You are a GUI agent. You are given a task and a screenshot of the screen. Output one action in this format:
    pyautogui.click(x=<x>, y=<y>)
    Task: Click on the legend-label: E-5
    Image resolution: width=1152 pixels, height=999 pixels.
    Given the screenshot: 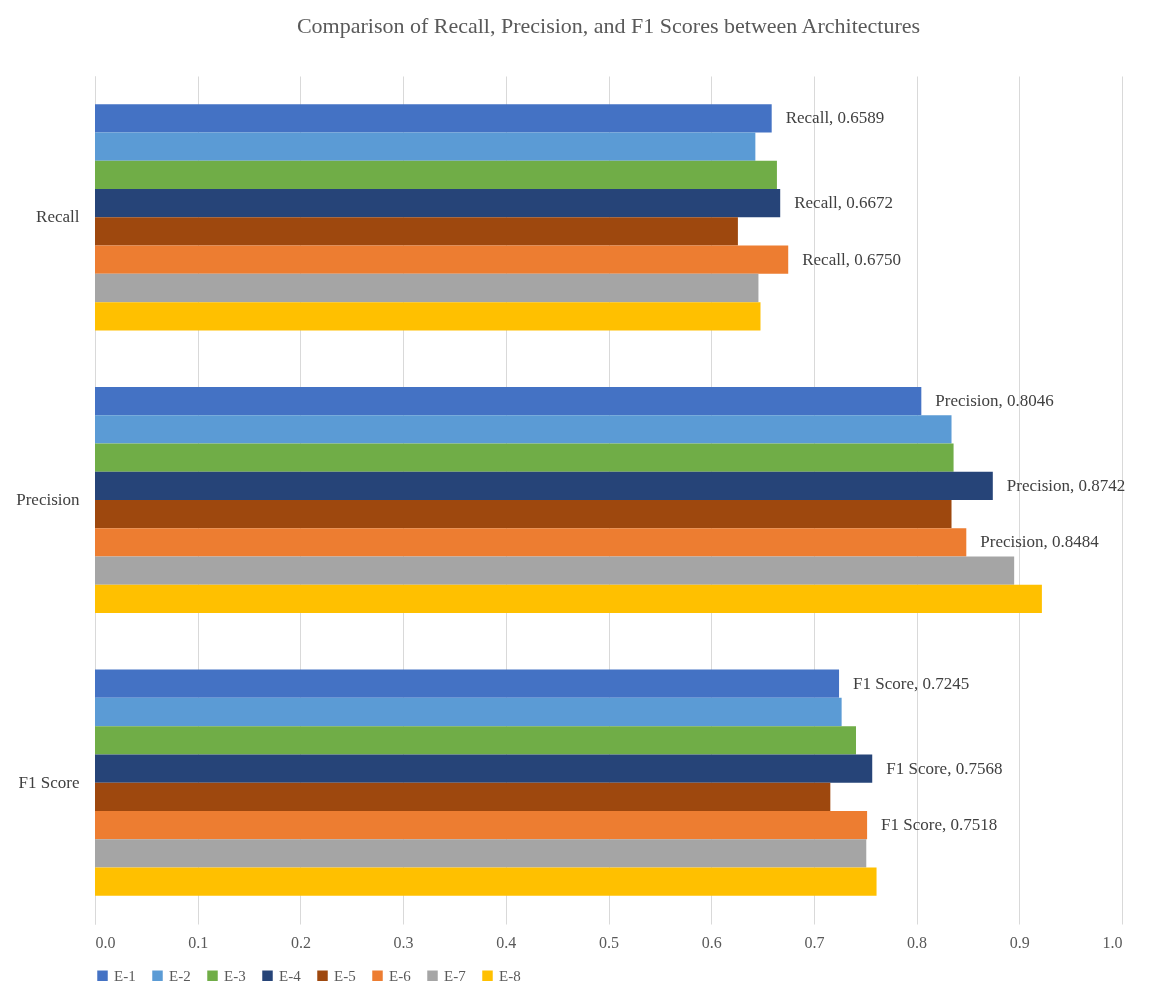 What is the action you would take?
    pyautogui.click(x=345, y=975)
    